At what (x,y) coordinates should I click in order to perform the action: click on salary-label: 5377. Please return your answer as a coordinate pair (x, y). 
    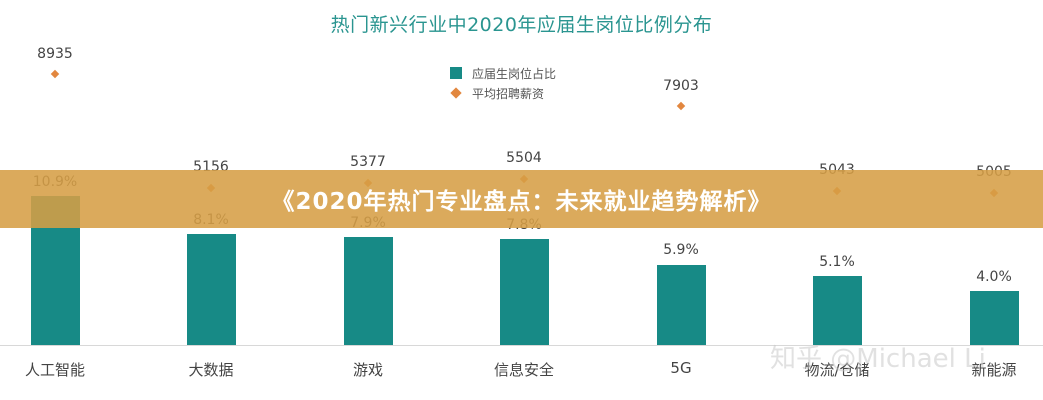
    Looking at the image, I should click on (368, 162).